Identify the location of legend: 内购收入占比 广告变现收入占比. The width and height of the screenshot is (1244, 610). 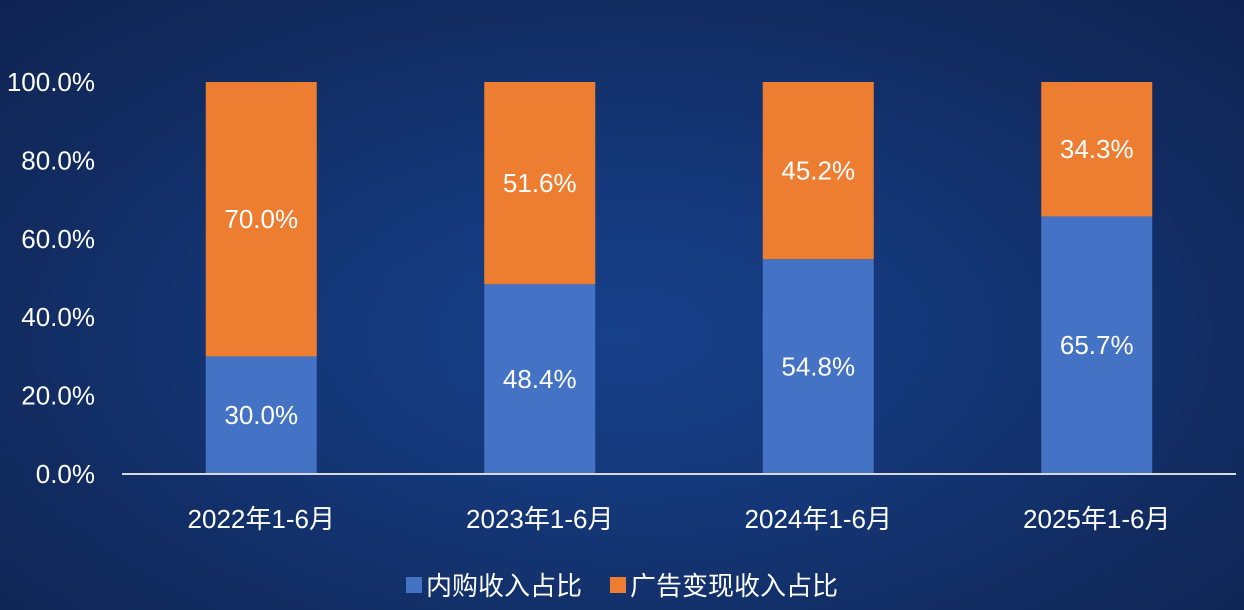
(622, 584).